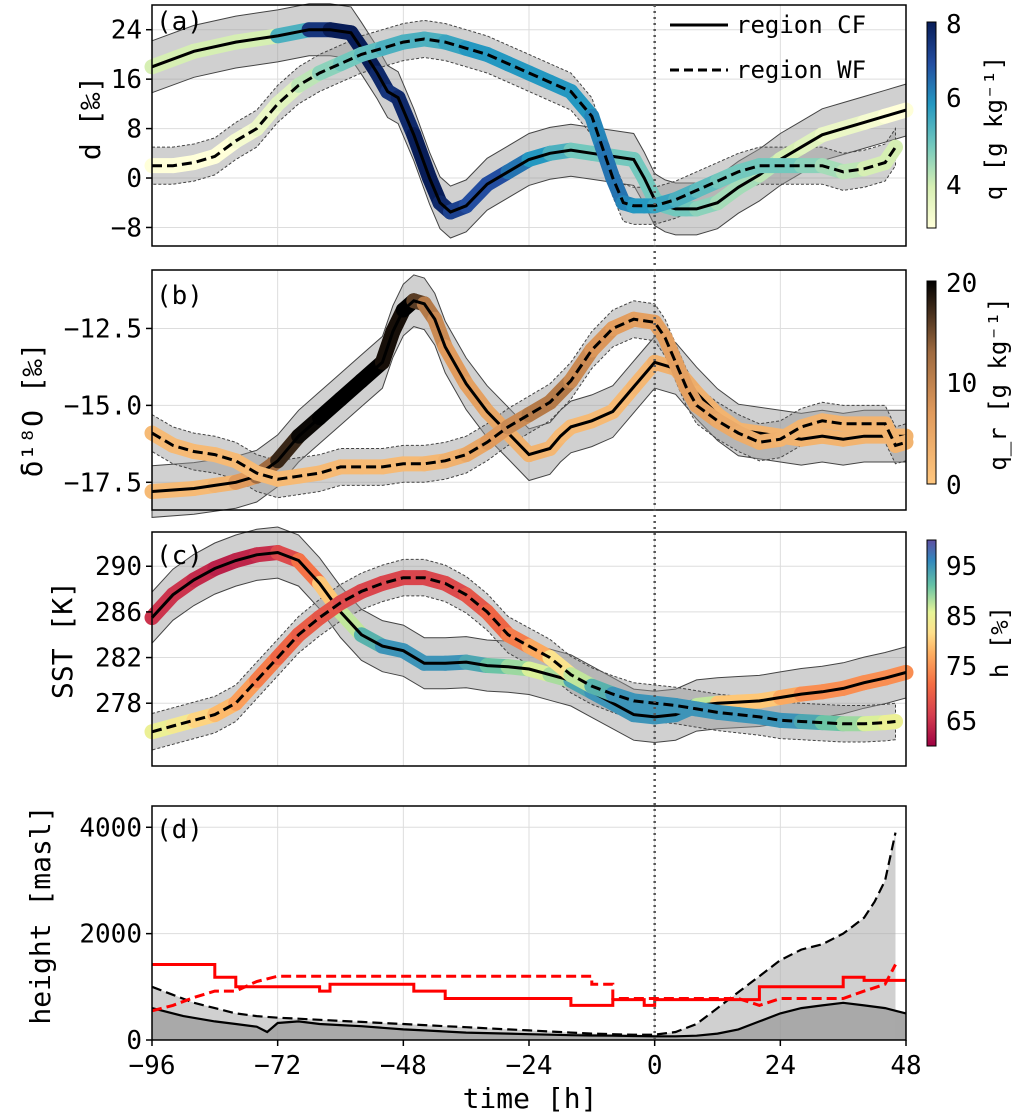 The width and height of the screenshot is (1024, 1117). I want to click on panel-c-series, so click(529, 642).